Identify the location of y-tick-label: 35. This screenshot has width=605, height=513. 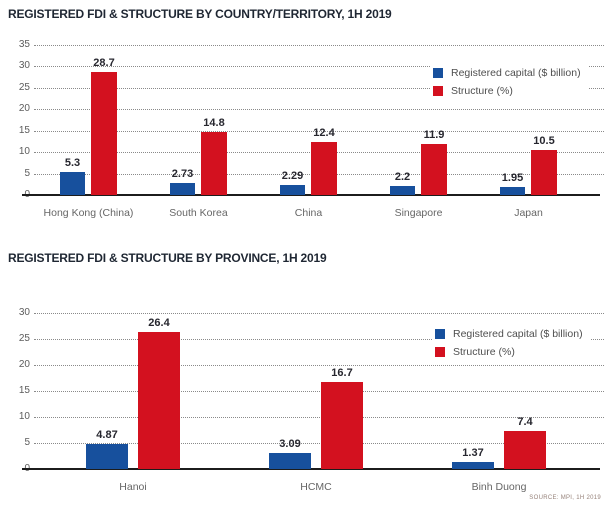
(24, 44).